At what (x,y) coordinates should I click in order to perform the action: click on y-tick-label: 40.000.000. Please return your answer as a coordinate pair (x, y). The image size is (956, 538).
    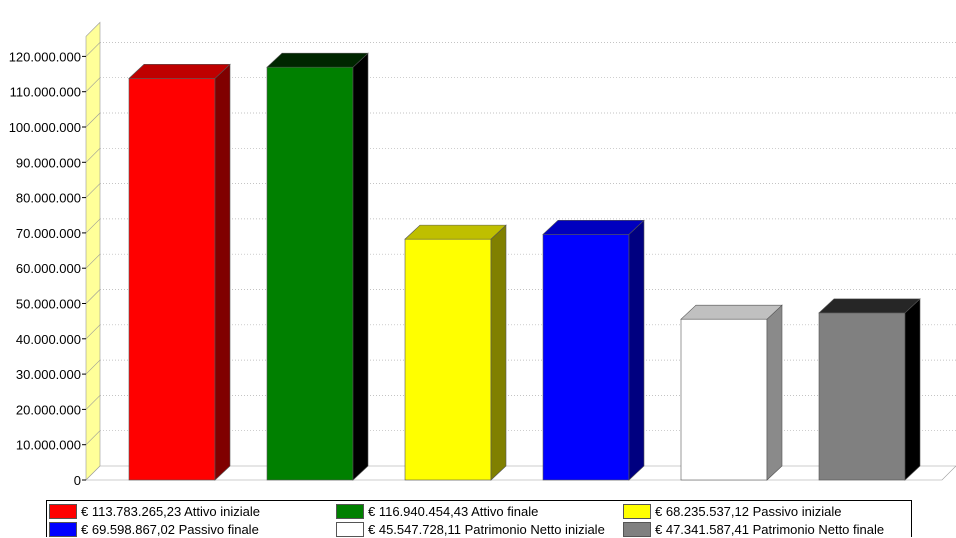
    Looking at the image, I should click on (48, 339).